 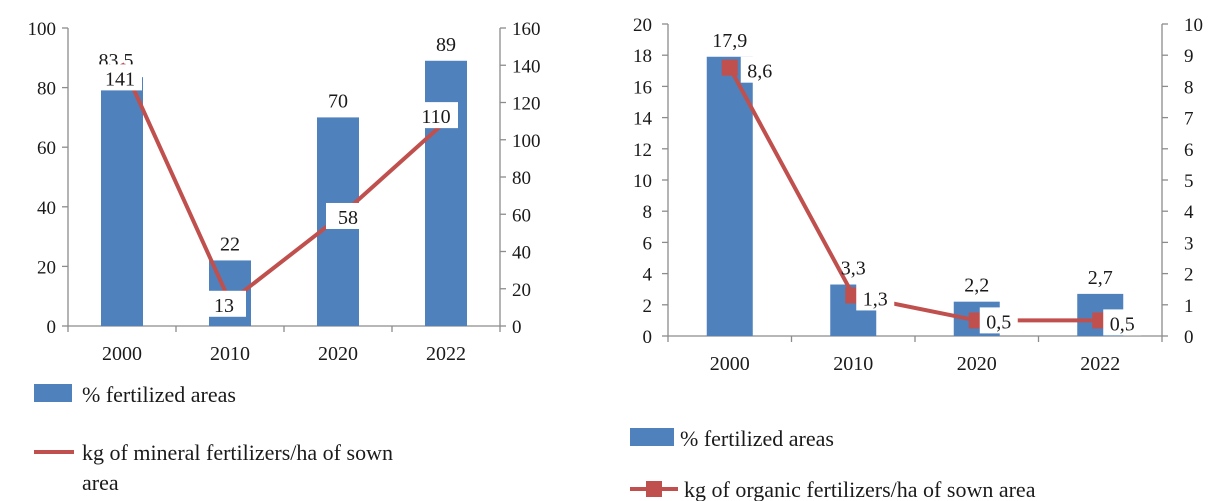 What do you see at coordinates (446, 193) in the screenshot?
I see `bar-2022` at bounding box center [446, 193].